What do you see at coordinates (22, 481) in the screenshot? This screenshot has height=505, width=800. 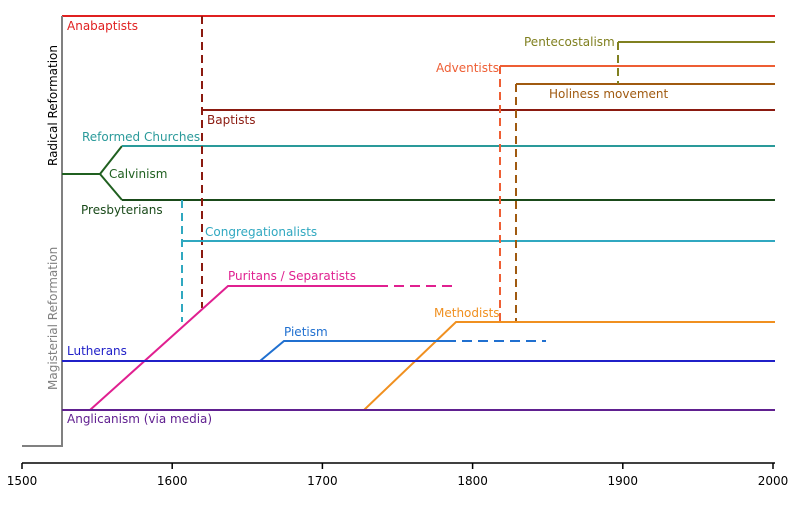 I see `x-tick-label-1500: 1500` at bounding box center [22, 481].